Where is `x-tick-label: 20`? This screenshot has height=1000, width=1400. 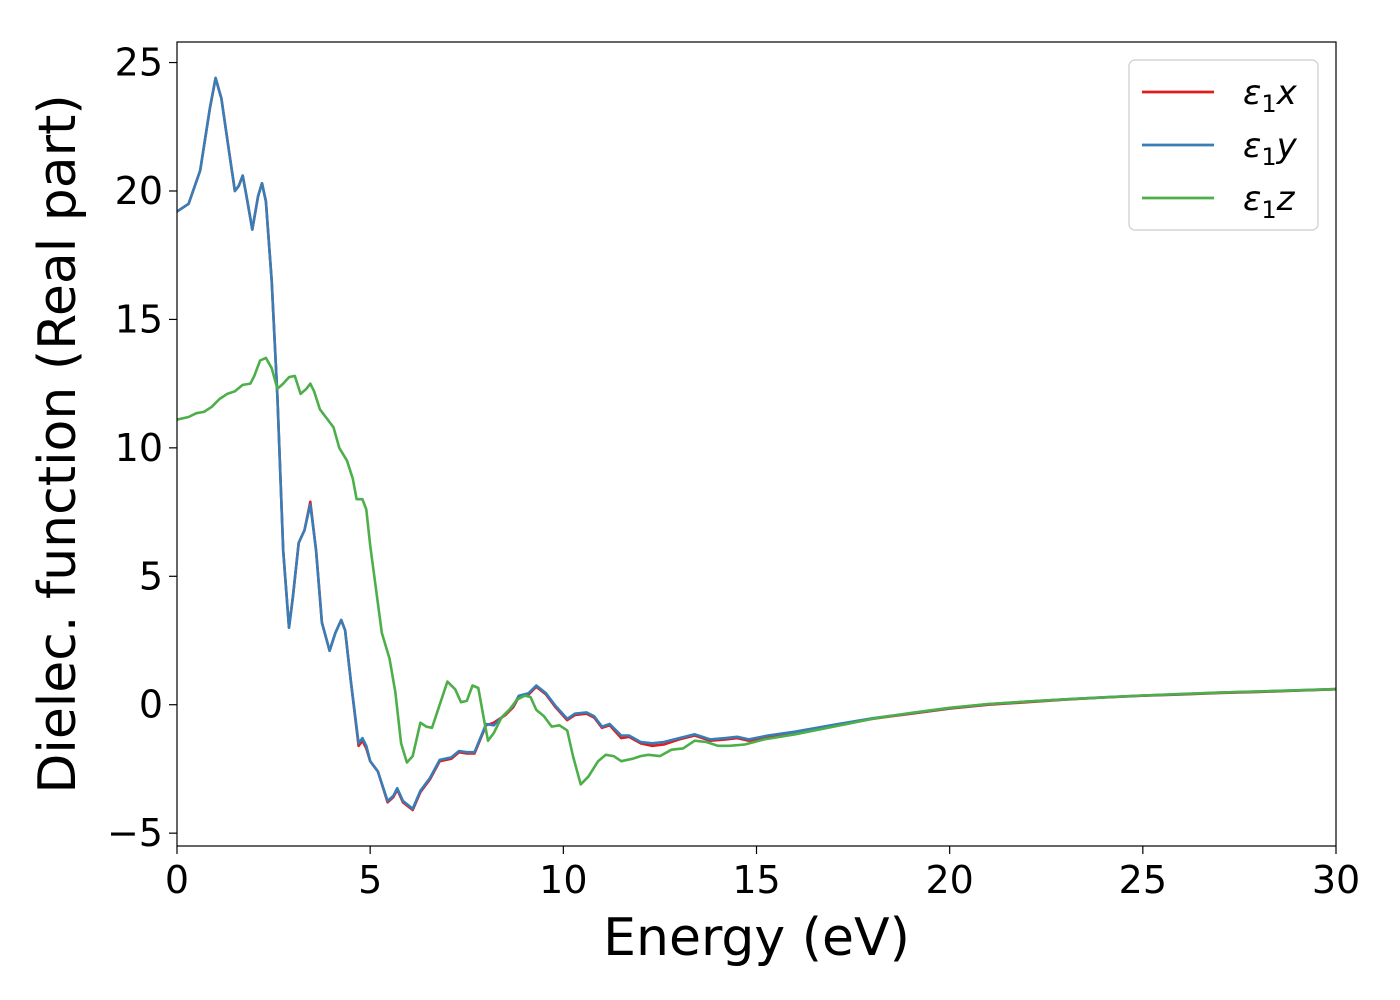 x-tick-label: 20 is located at coordinates (949, 880).